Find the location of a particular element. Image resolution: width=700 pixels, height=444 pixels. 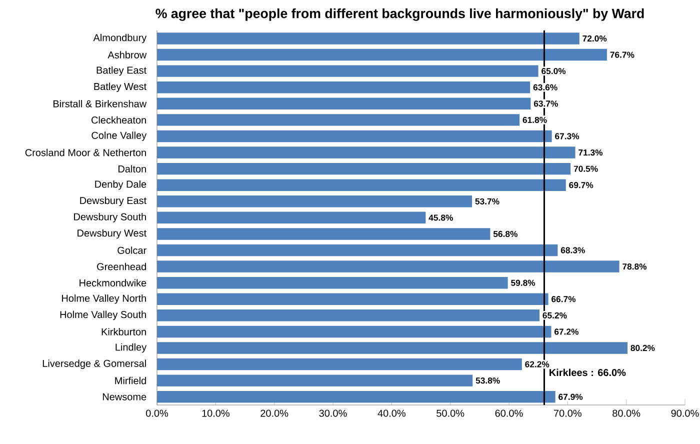

data-label: 45.8% is located at coordinates (440, 217).